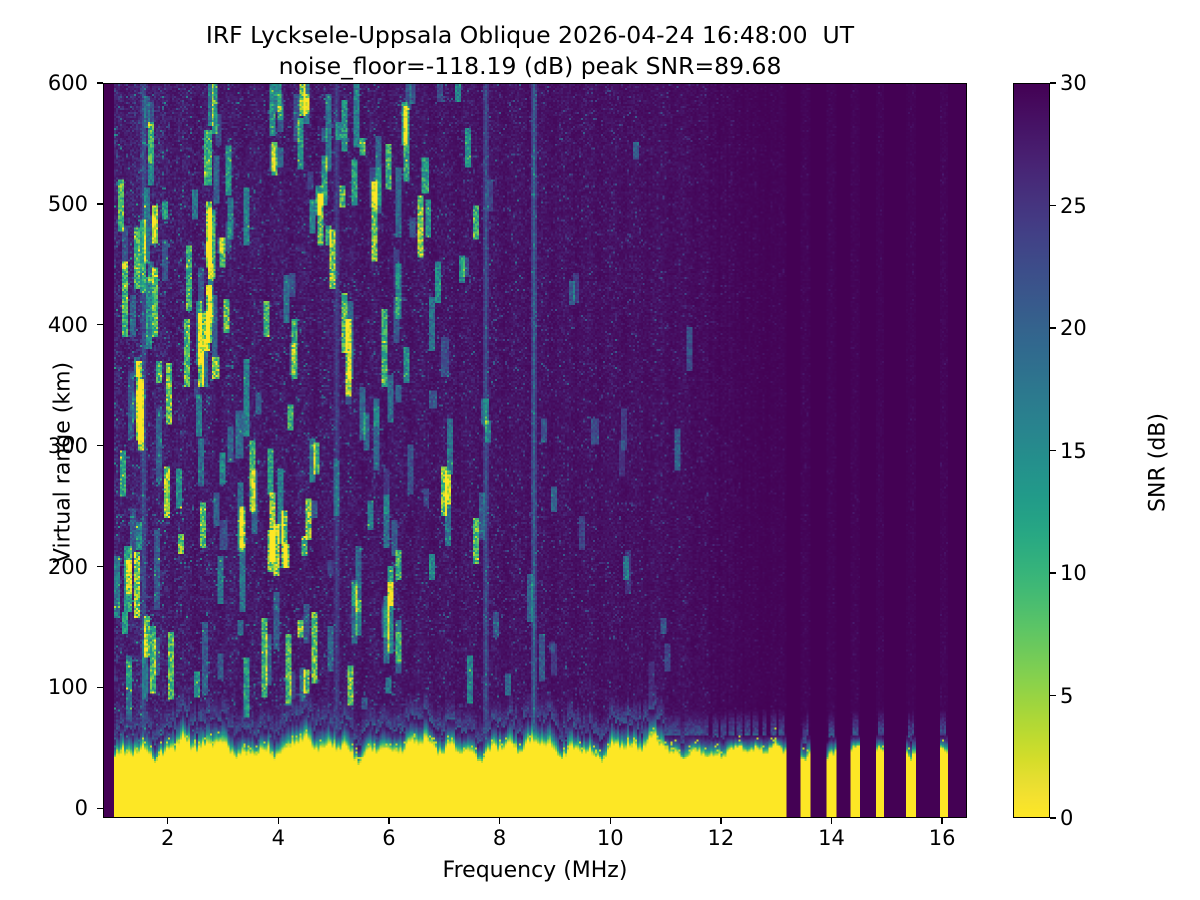  I want to click on colorbar-gradient, so click(1031, 450).